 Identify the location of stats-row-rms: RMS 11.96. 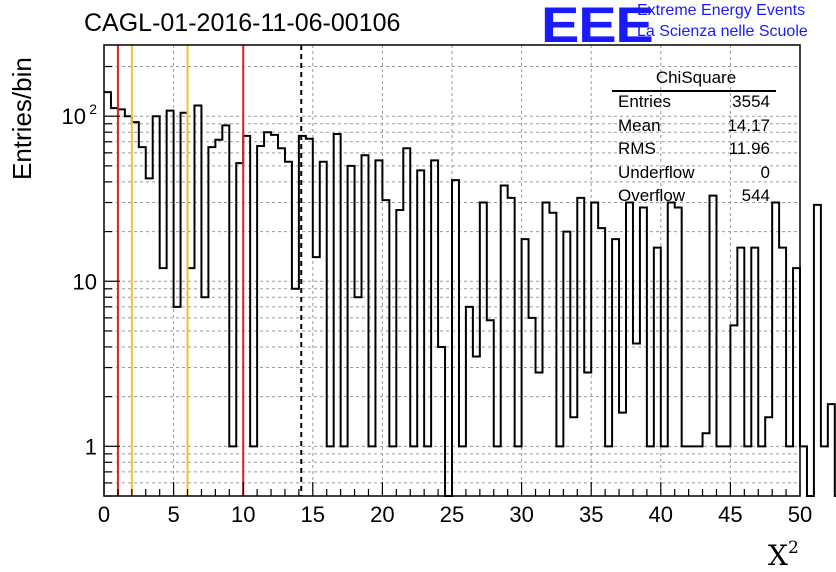
(696, 149).